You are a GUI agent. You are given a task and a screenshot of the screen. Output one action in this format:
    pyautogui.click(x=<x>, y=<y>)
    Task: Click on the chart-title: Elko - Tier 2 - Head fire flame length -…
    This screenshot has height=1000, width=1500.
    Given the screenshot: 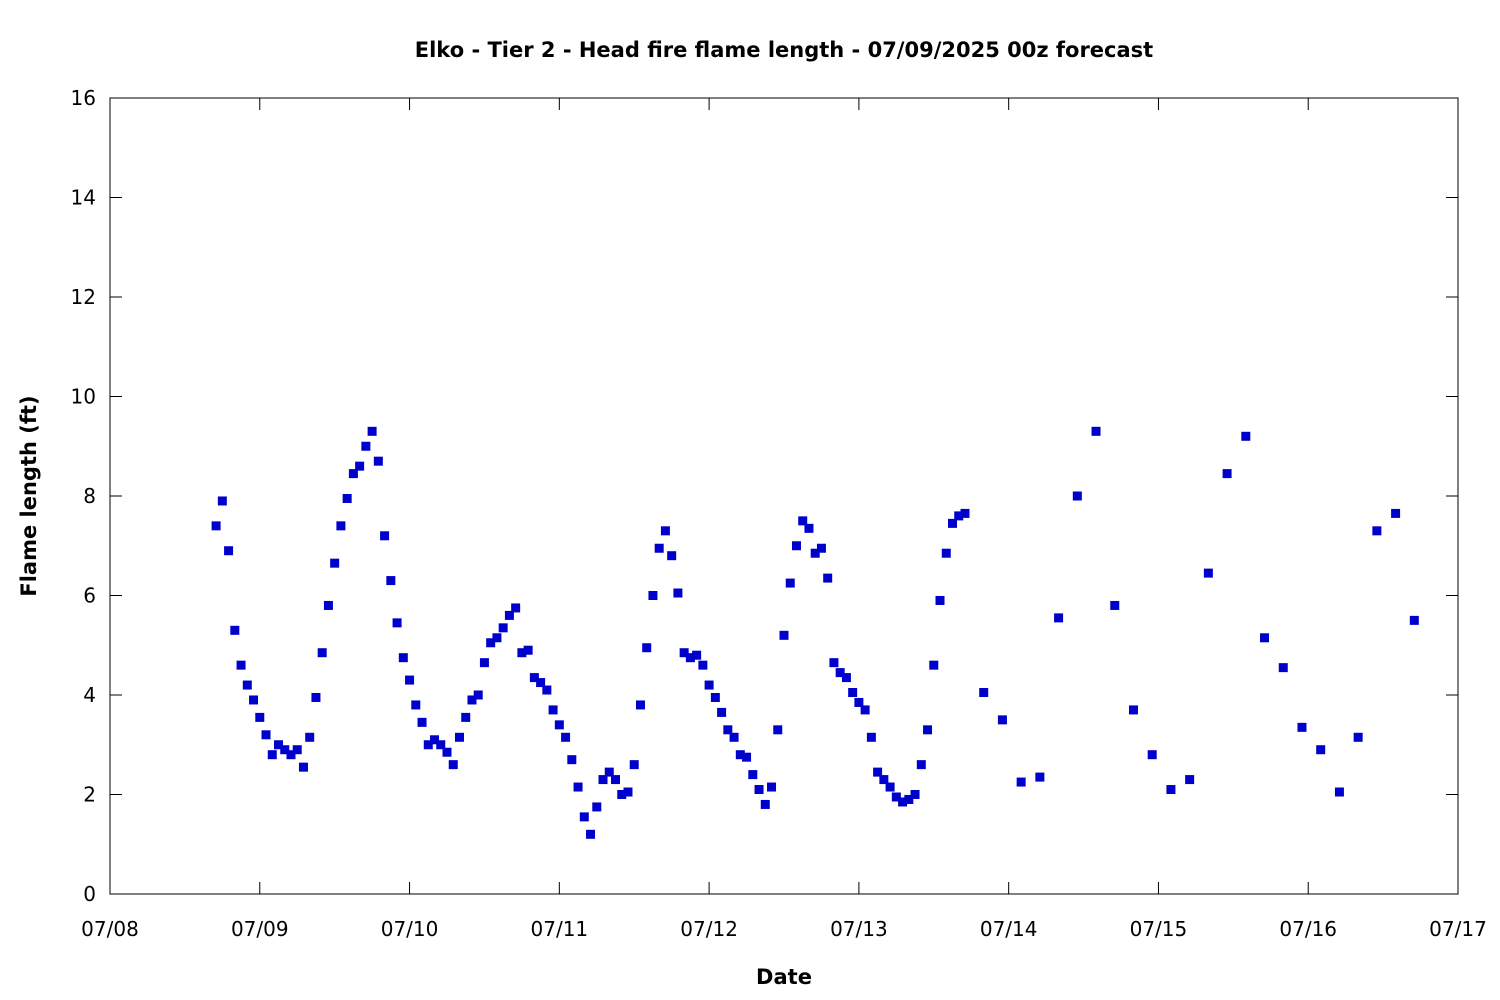 What is the action you would take?
    pyautogui.click(x=784, y=50)
    